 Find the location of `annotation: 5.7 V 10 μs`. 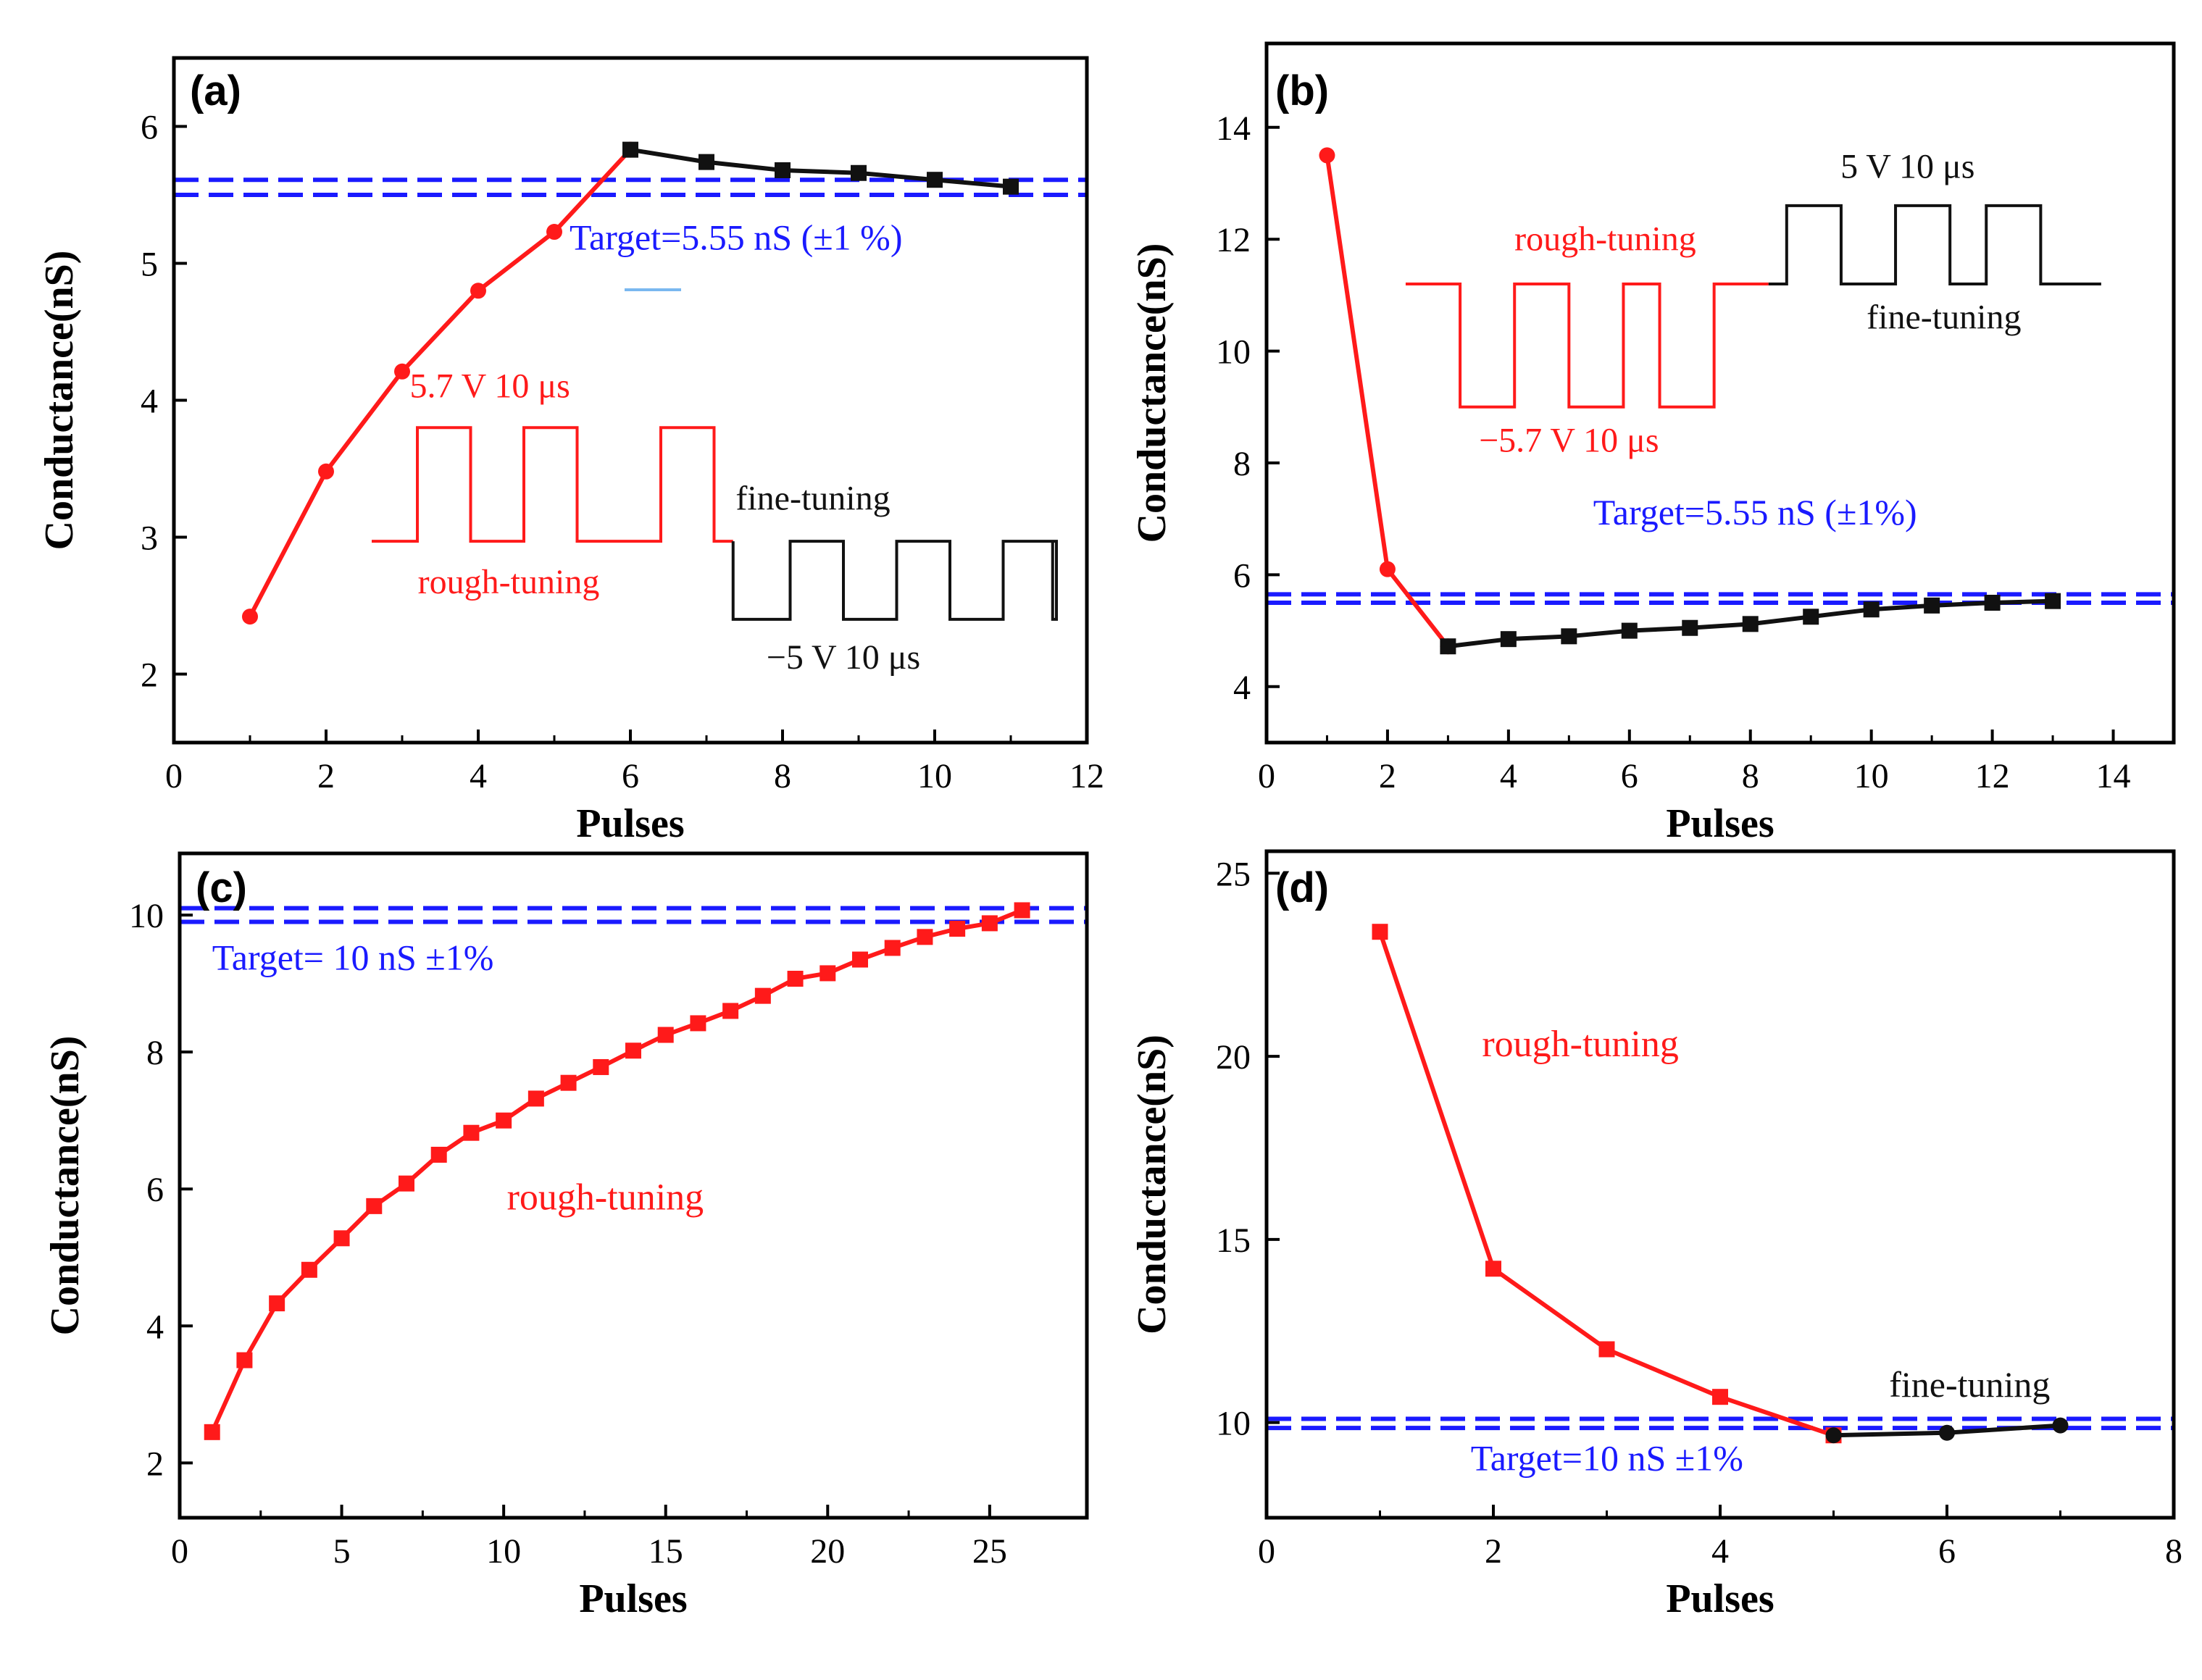

annotation: 5.7 V 10 μs is located at coordinates (490, 386).